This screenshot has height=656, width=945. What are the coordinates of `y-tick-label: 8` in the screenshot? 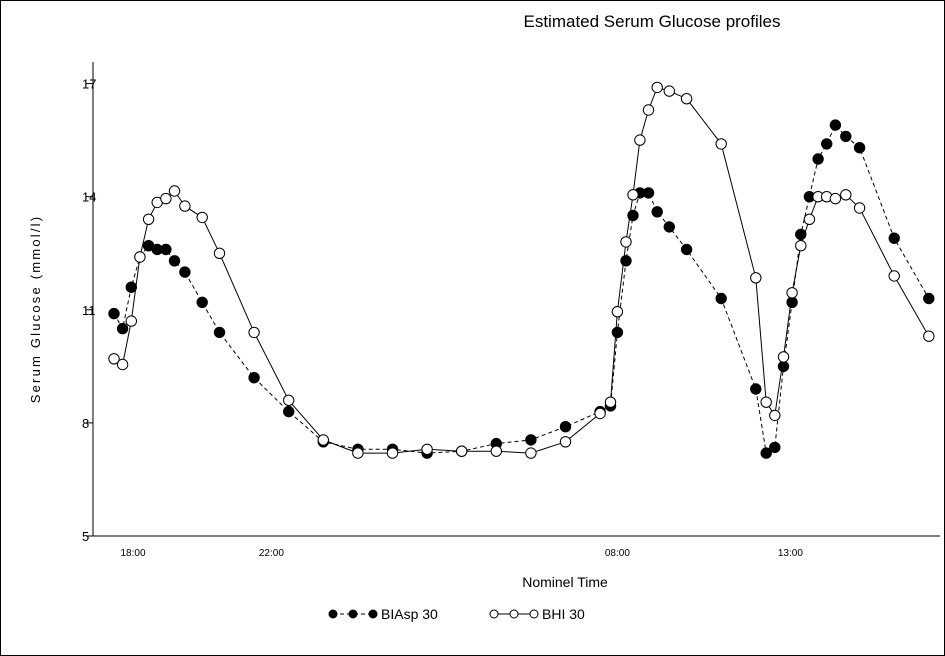 It's located at (85, 423).